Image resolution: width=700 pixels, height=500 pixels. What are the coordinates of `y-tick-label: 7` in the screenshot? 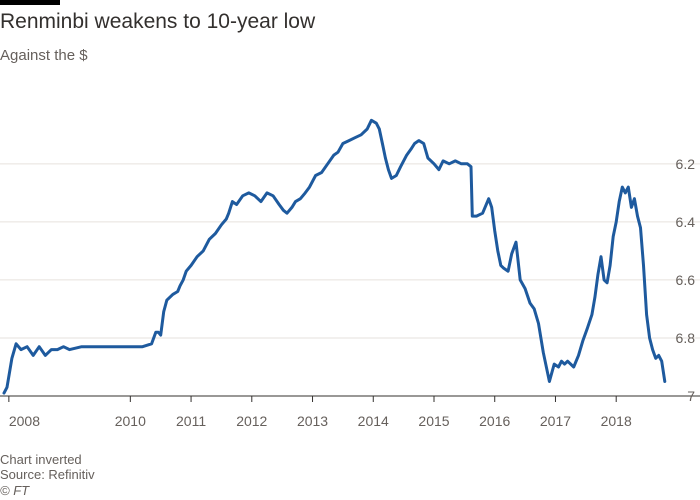 It's located at (691, 396).